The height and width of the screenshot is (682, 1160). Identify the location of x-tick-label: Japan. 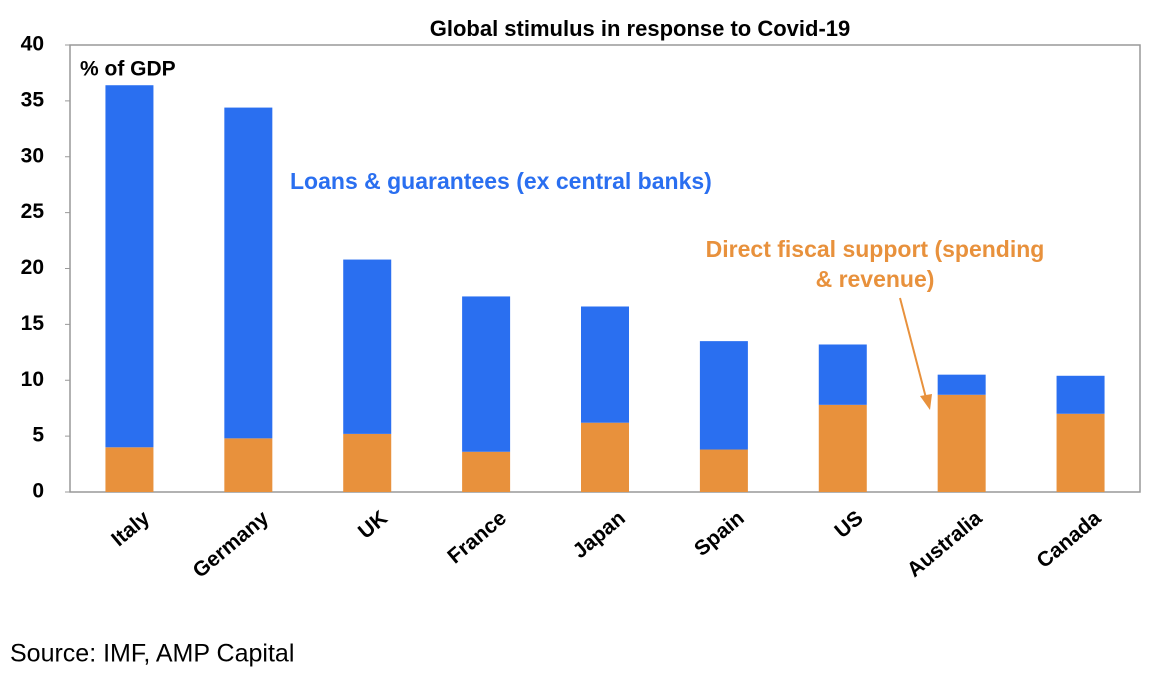
(598, 534).